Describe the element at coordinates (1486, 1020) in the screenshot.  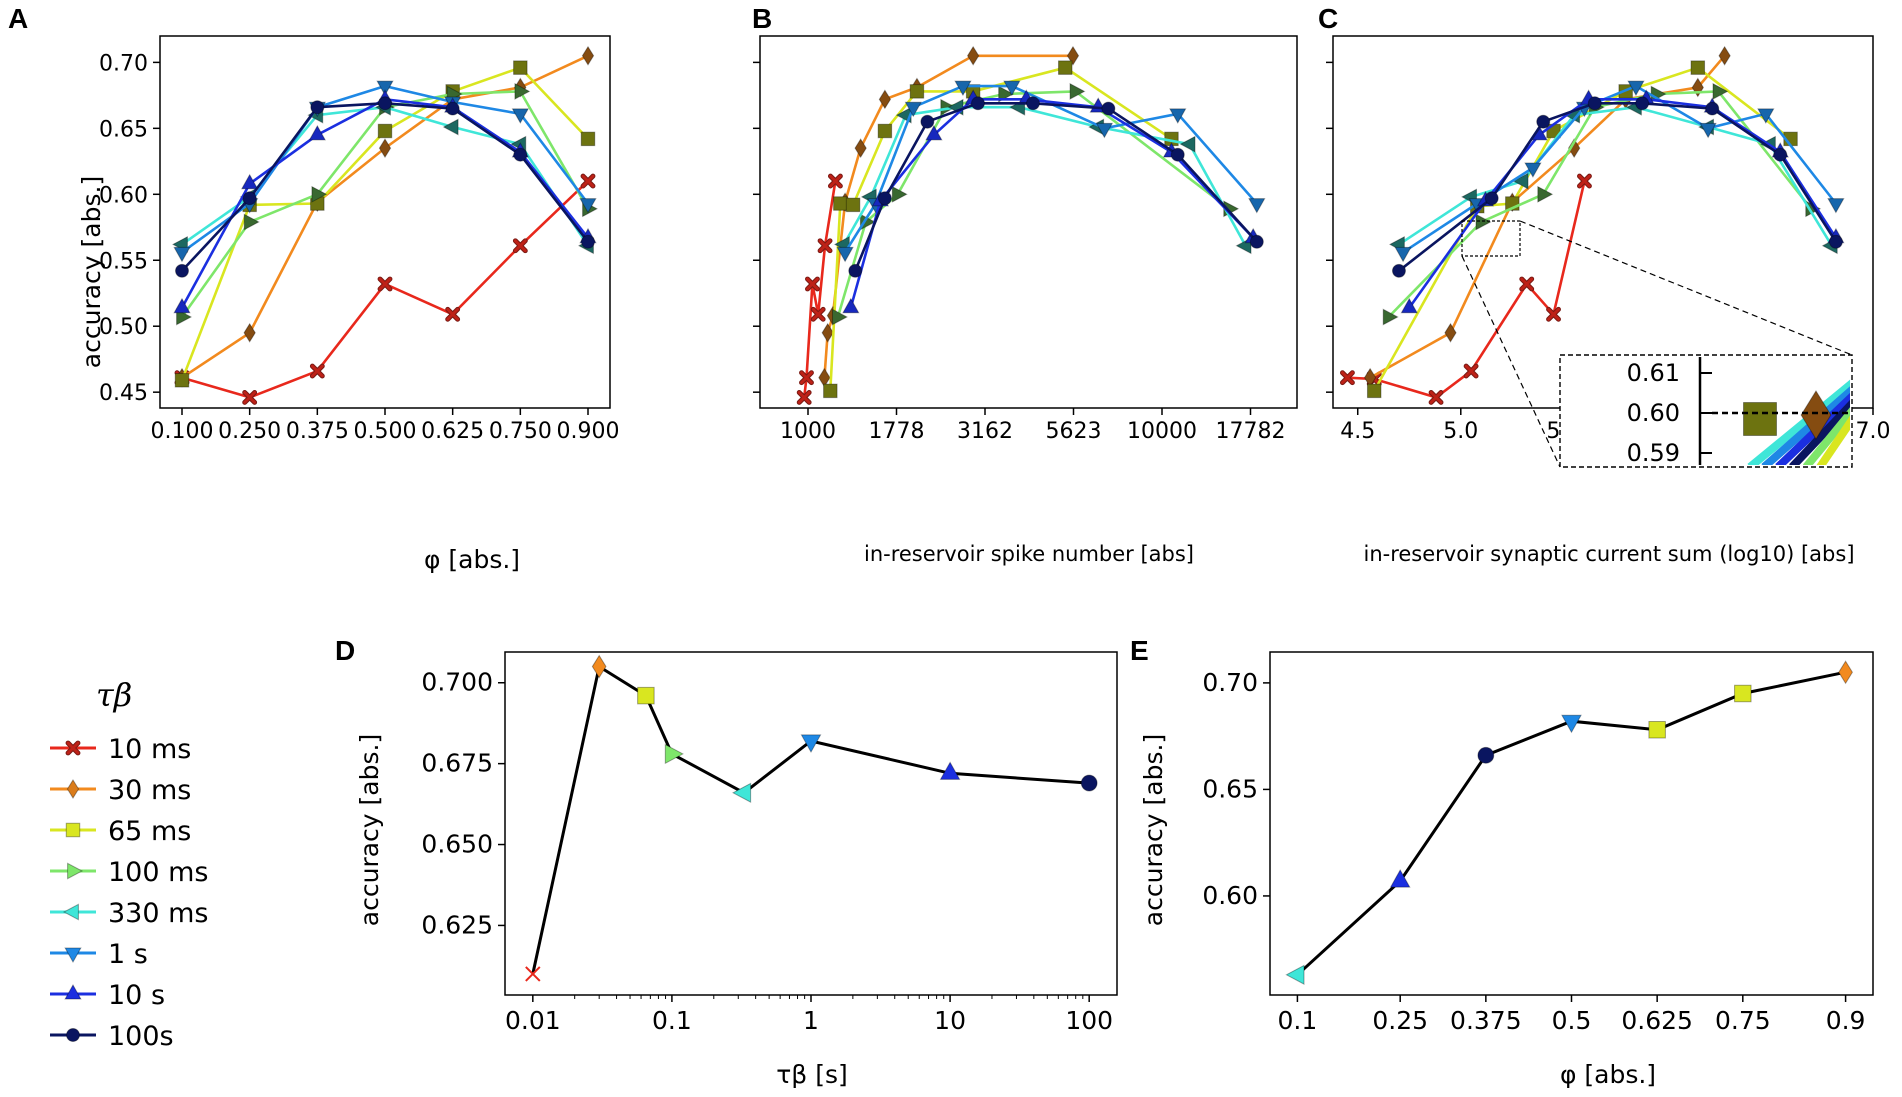
I see `panel-e-xtick-label: 0.375` at that location.